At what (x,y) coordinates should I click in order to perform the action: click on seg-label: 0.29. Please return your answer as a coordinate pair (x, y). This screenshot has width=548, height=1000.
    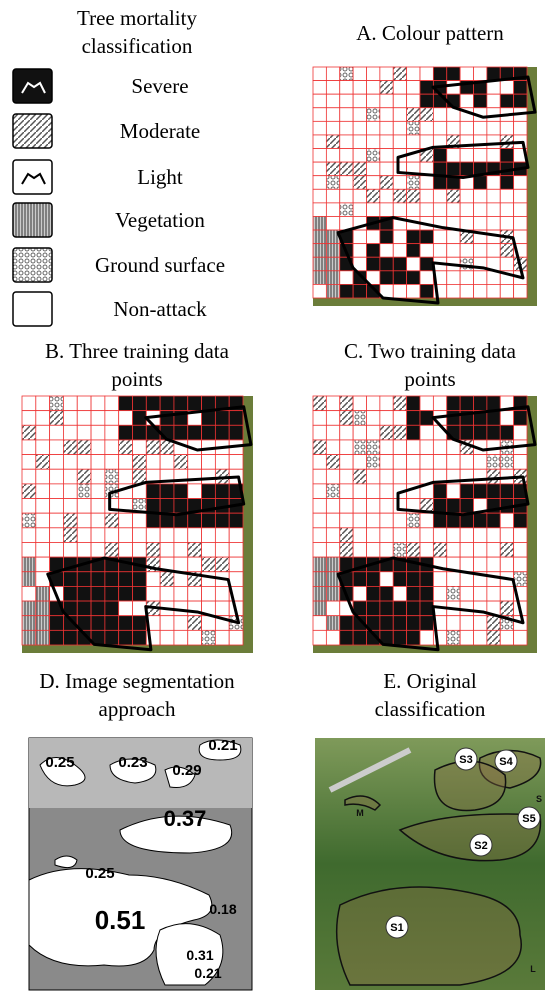
    Looking at the image, I should click on (186, 770).